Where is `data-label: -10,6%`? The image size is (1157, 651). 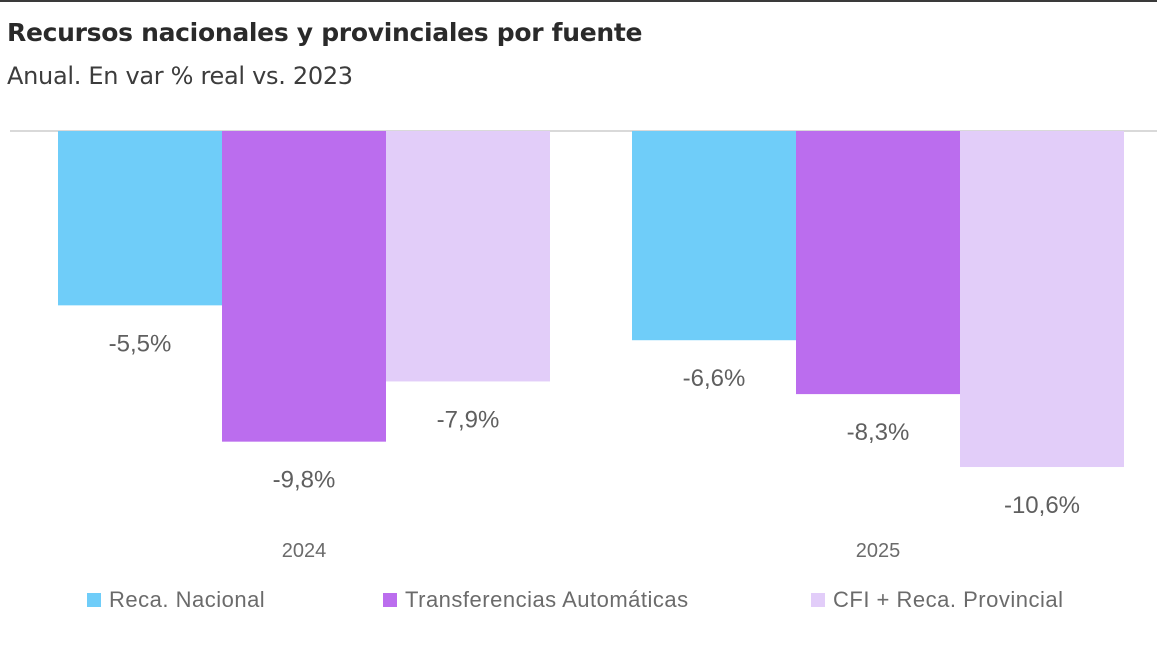
data-label: -10,6% is located at coordinates (1042, 505).